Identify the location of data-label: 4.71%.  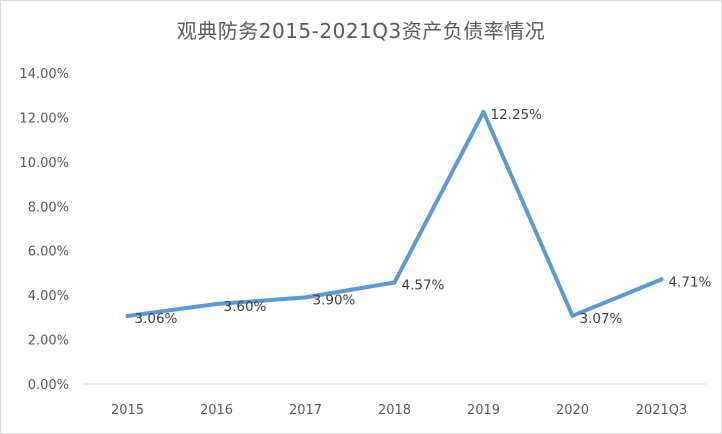
(690, 282).